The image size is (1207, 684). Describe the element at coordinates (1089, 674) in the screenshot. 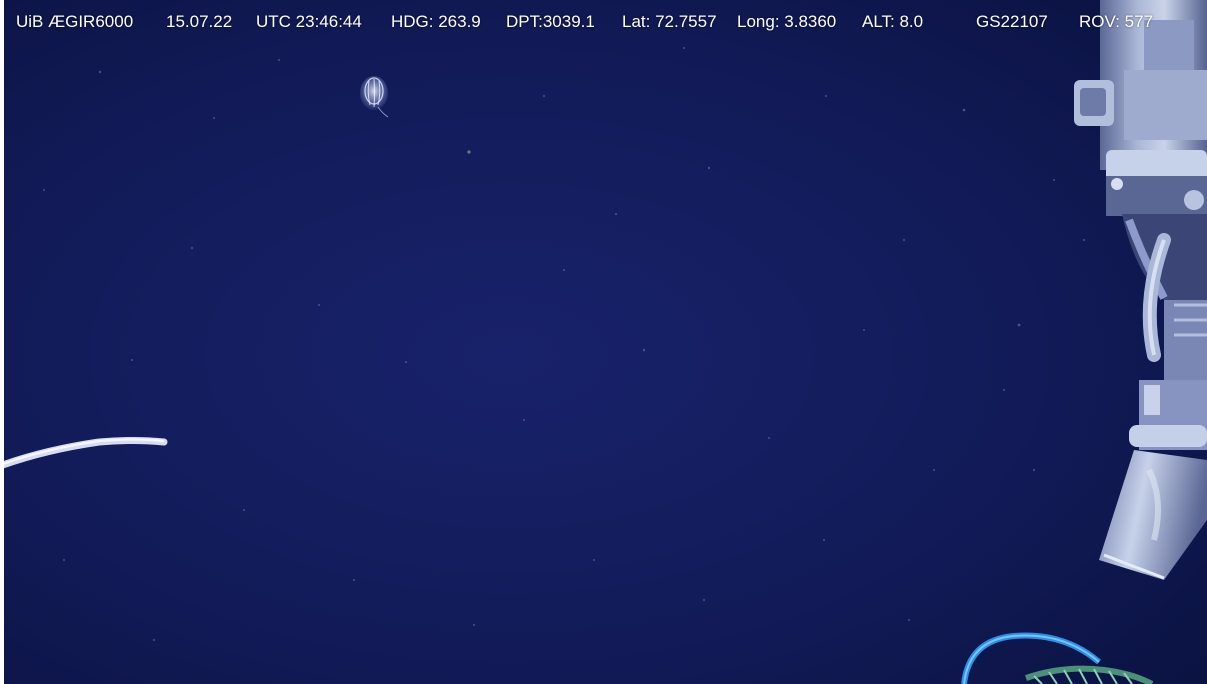

I see `green-rope` at that location.